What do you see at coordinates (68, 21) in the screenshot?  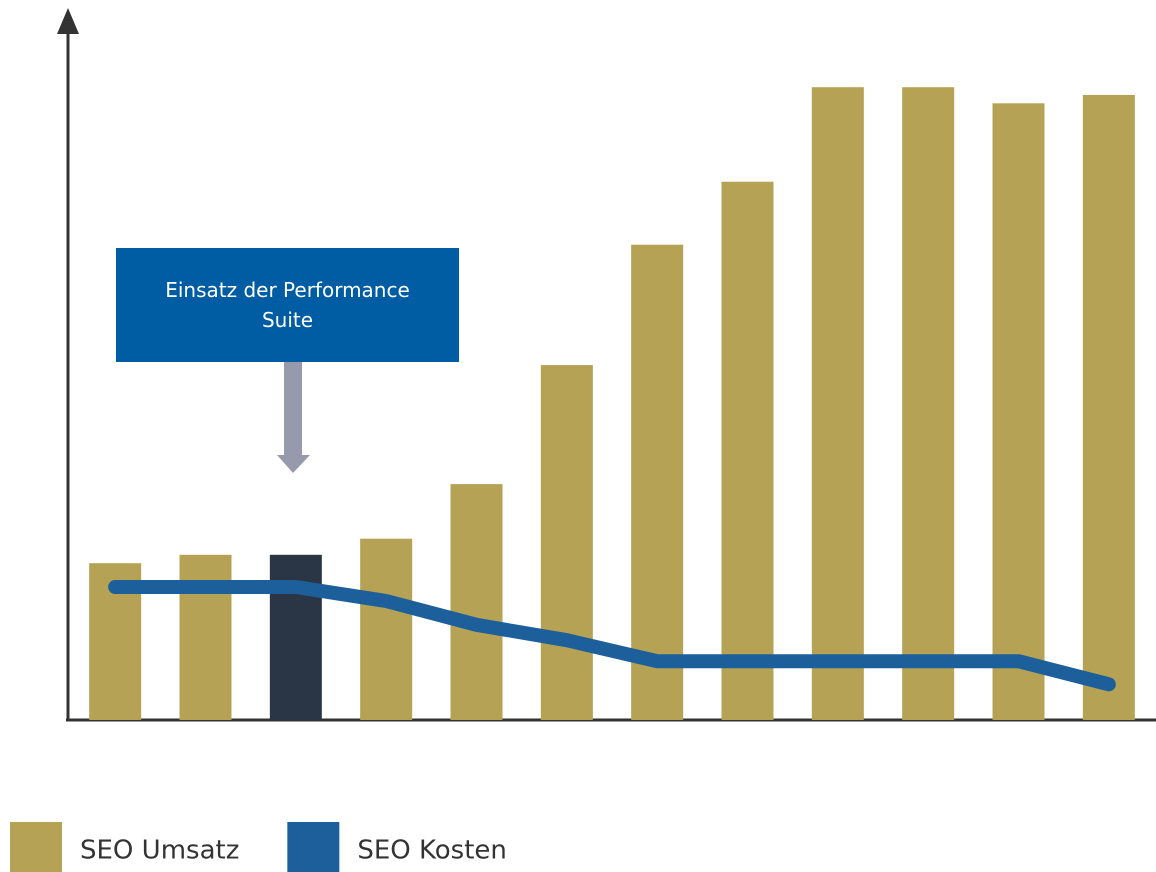 I see `y-axis-arrow` at bounding box center [68, 21].